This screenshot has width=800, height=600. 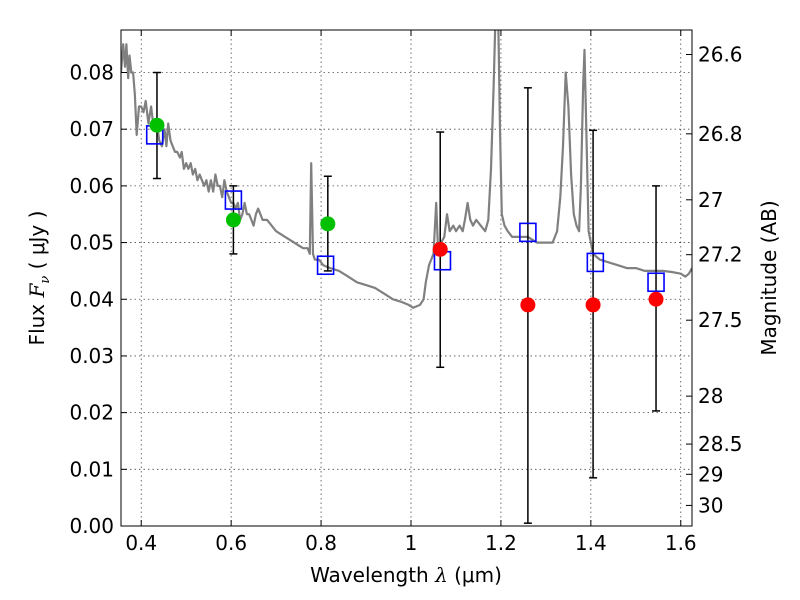 What do you see at coordinates (91, 356) in the screenshot?
I see `y-tick-label: 0.03` at bounding box center [91, 356].